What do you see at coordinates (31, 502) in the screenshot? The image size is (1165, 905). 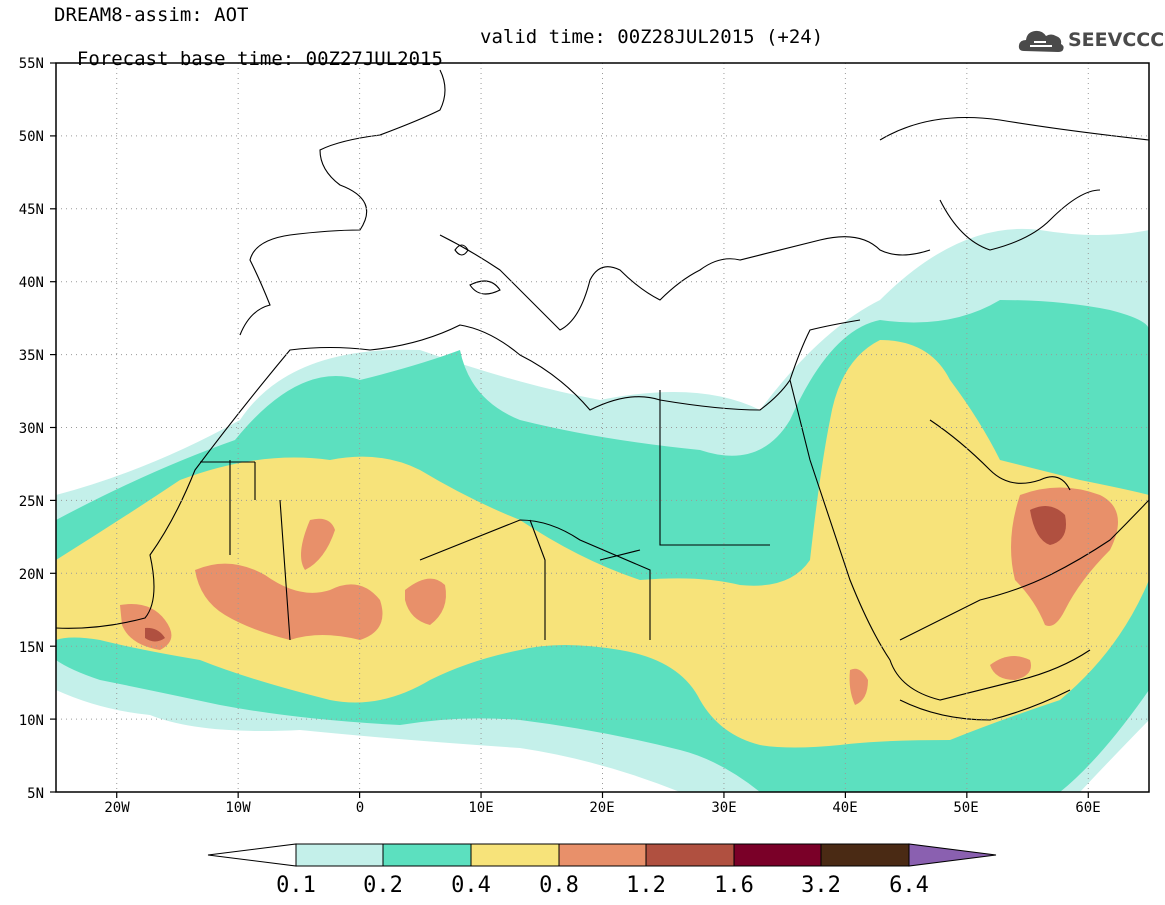 I see `lat-label: 25N` at bounding box center [31, 502].